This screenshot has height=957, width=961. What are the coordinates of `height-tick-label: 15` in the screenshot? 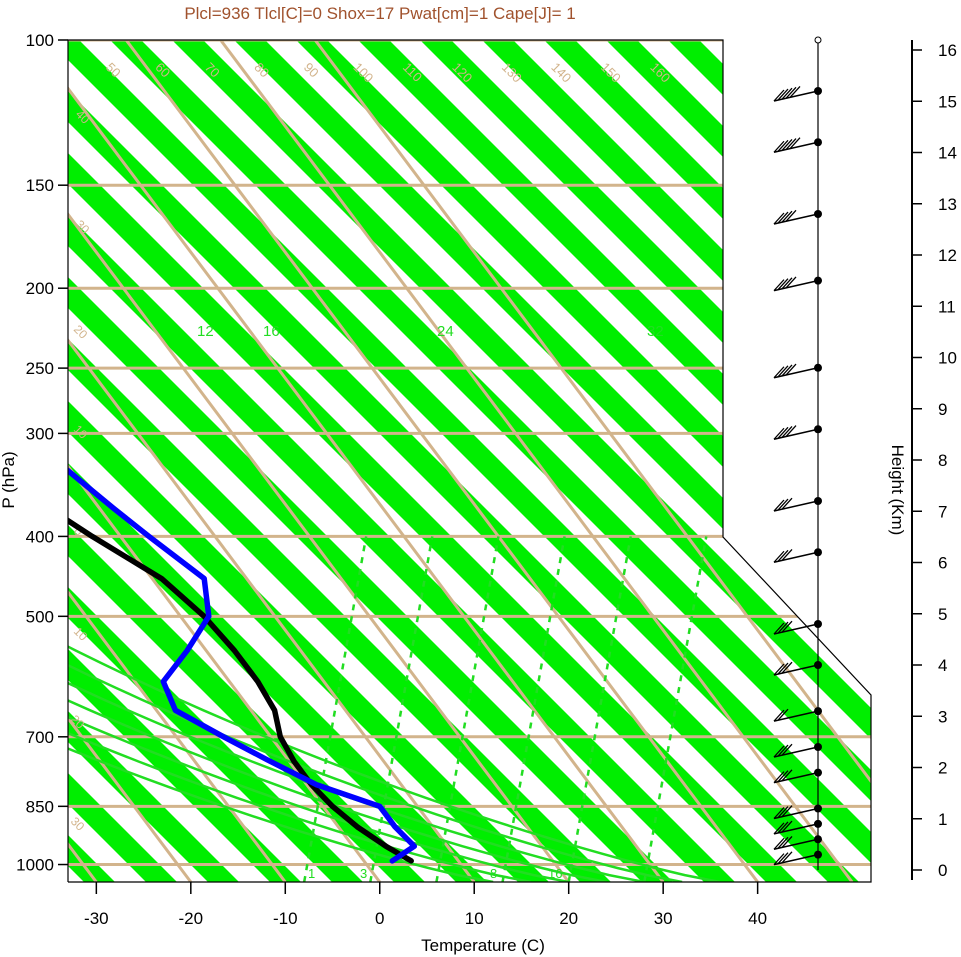 It's located at (947, 101).